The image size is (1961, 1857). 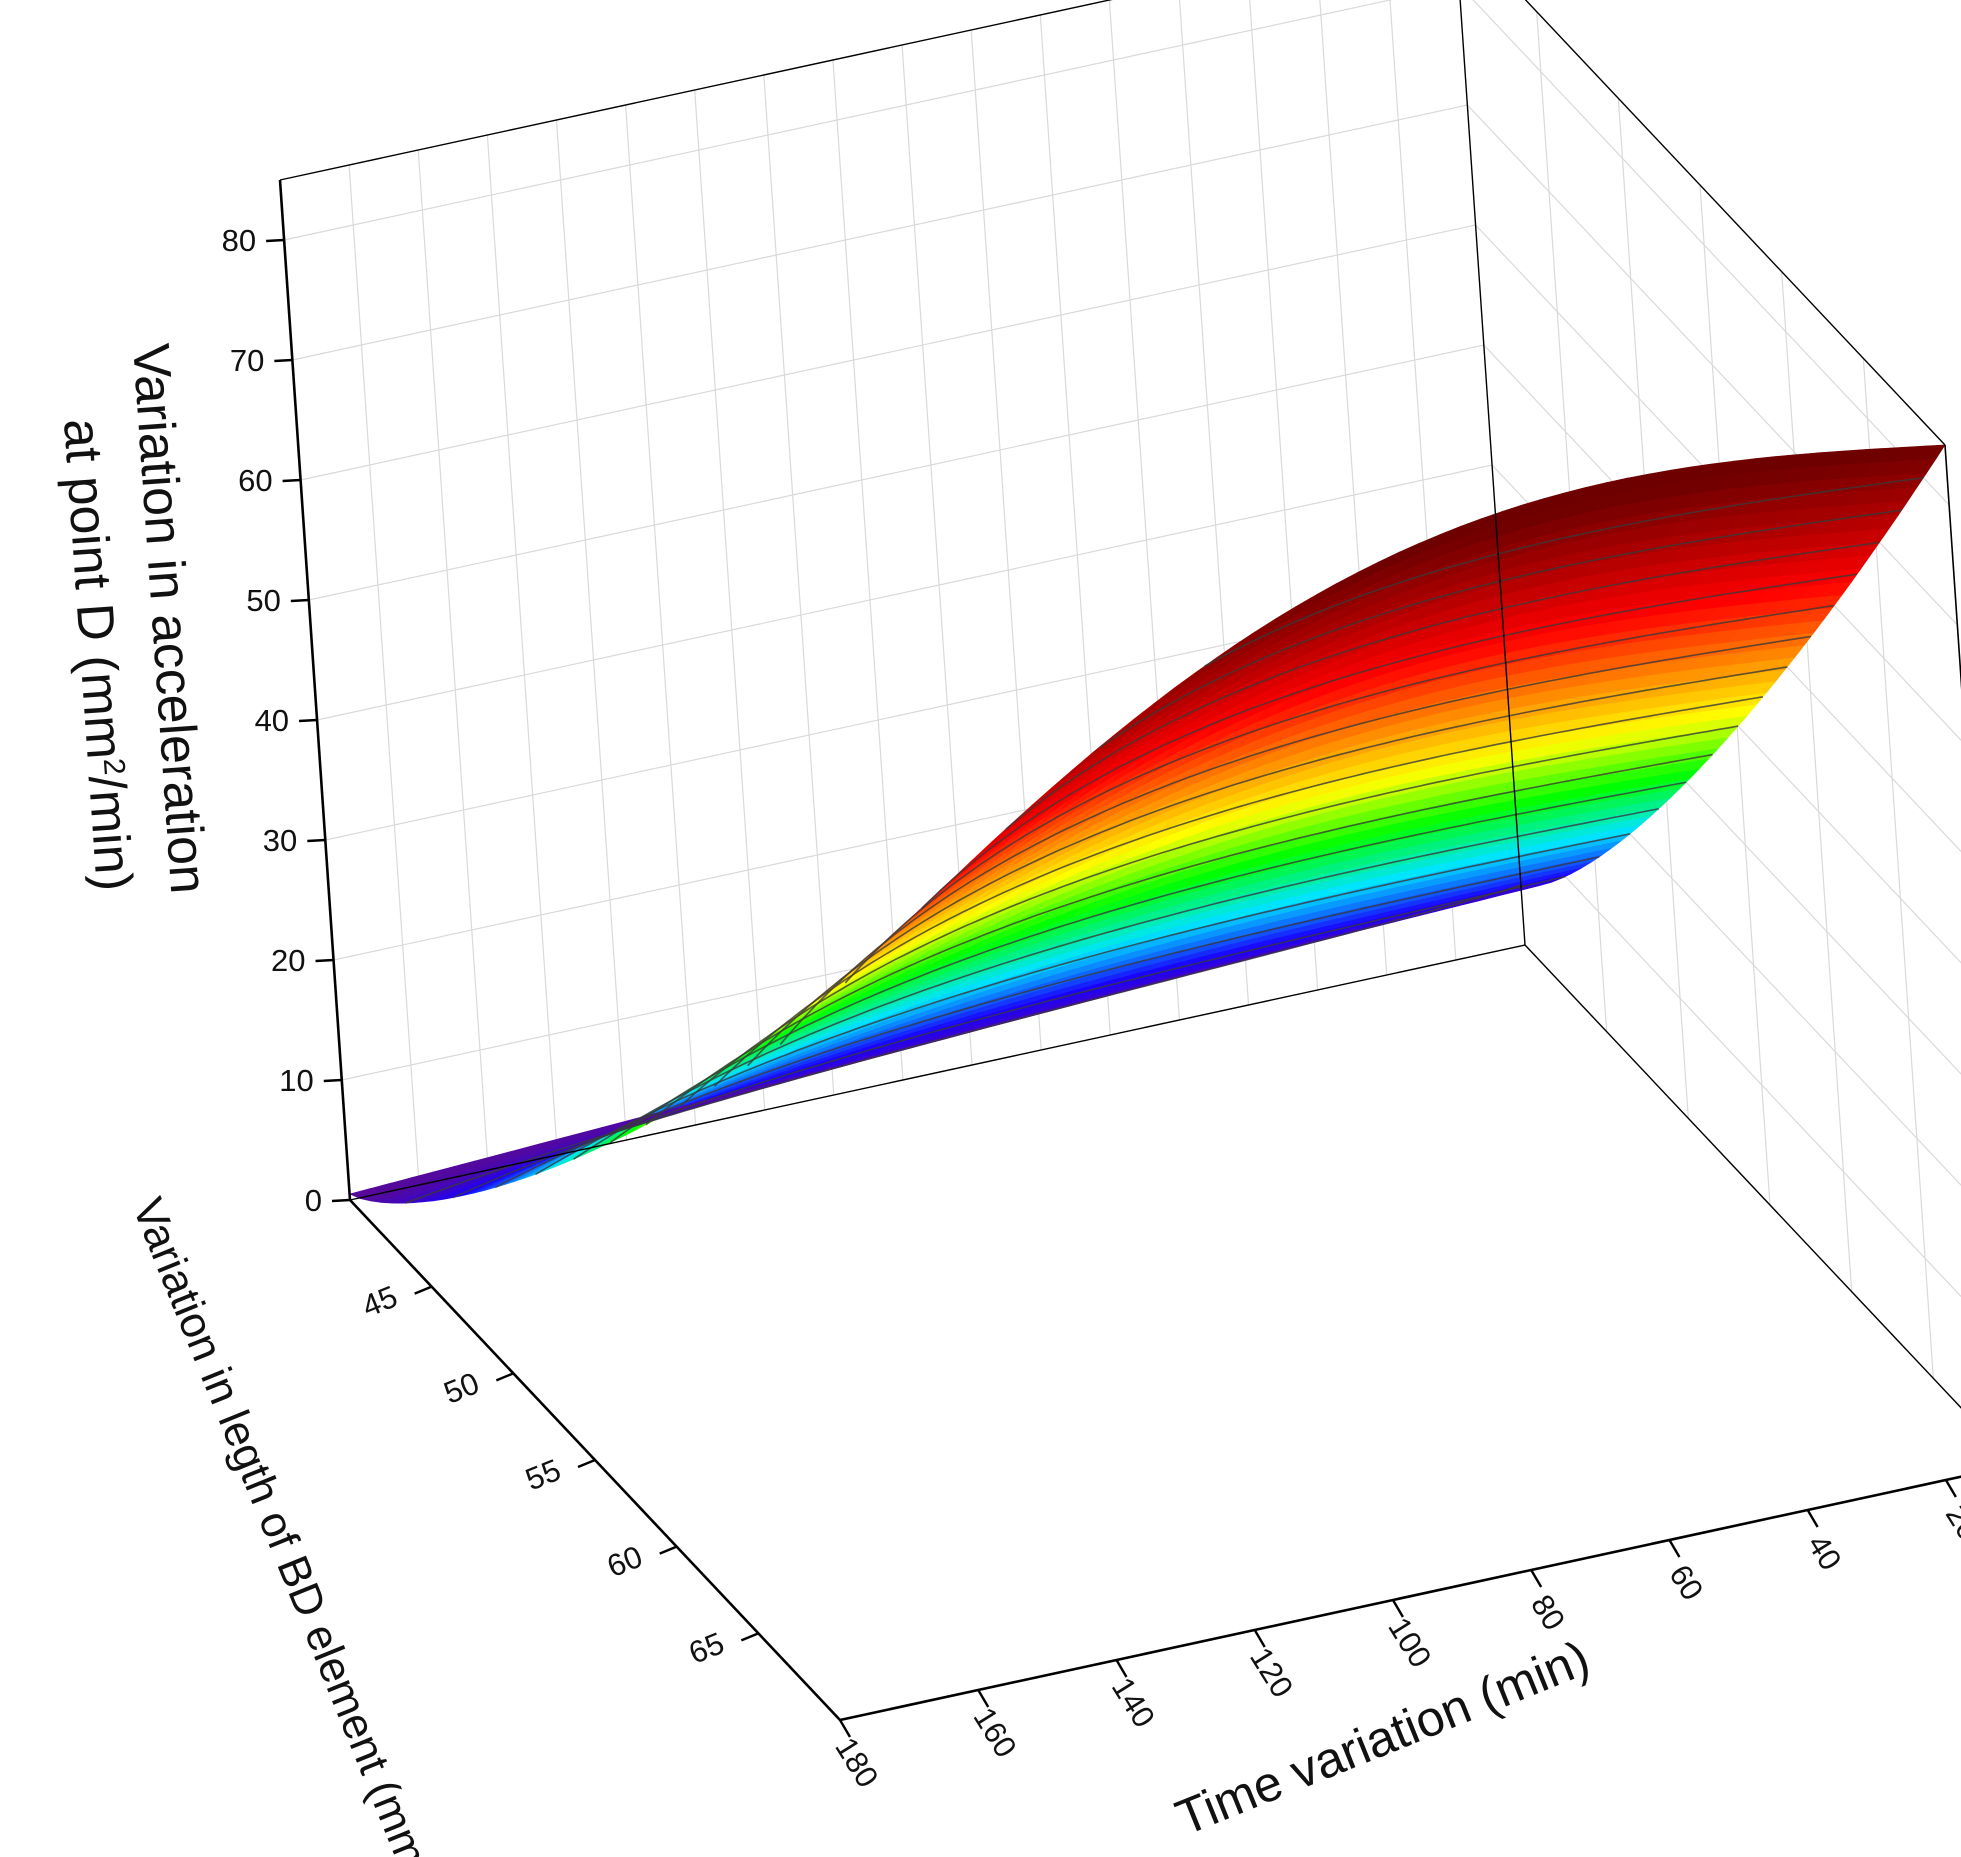 I want to click on gridline-y, so click(x=1817, y=781).